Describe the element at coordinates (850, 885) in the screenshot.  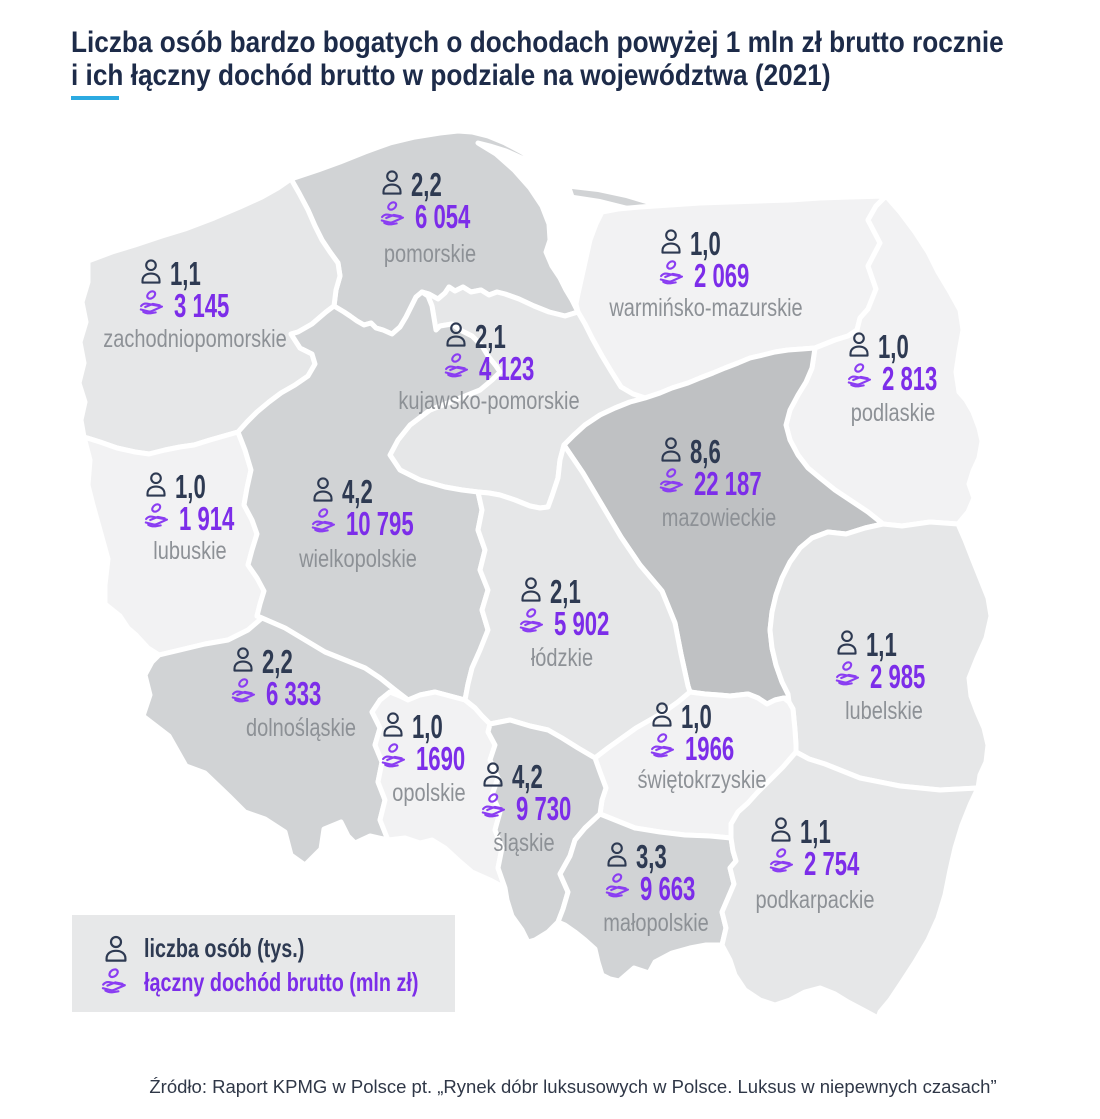
I see `region-shape-podkarpackie` at that location.